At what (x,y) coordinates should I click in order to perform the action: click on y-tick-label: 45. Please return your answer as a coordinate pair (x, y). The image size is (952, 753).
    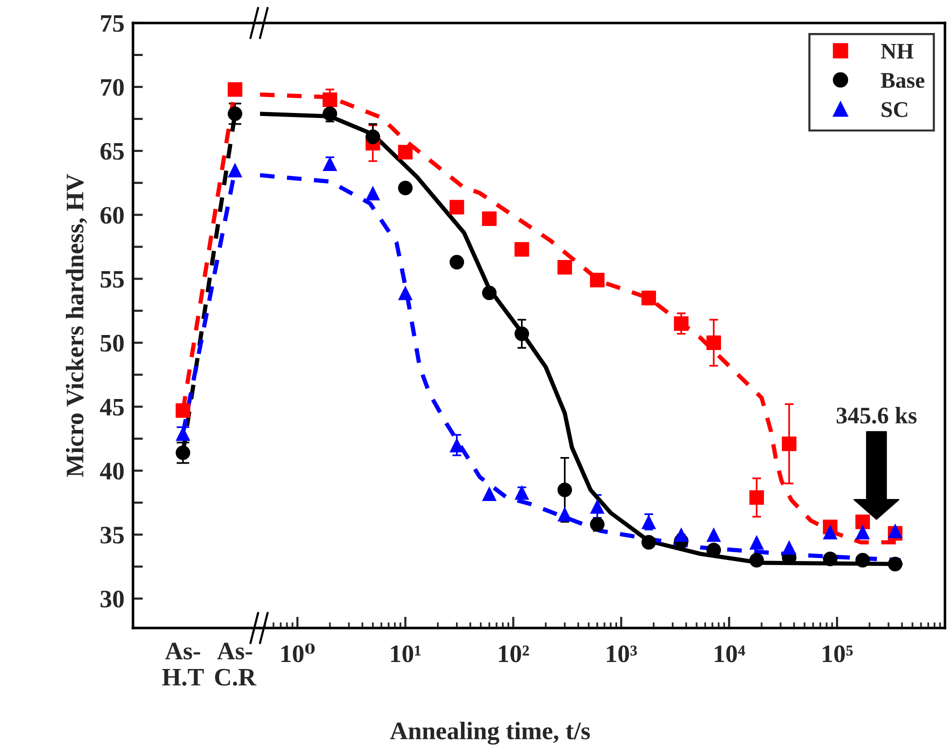
    Looking at the image, I should click on (112, 407).